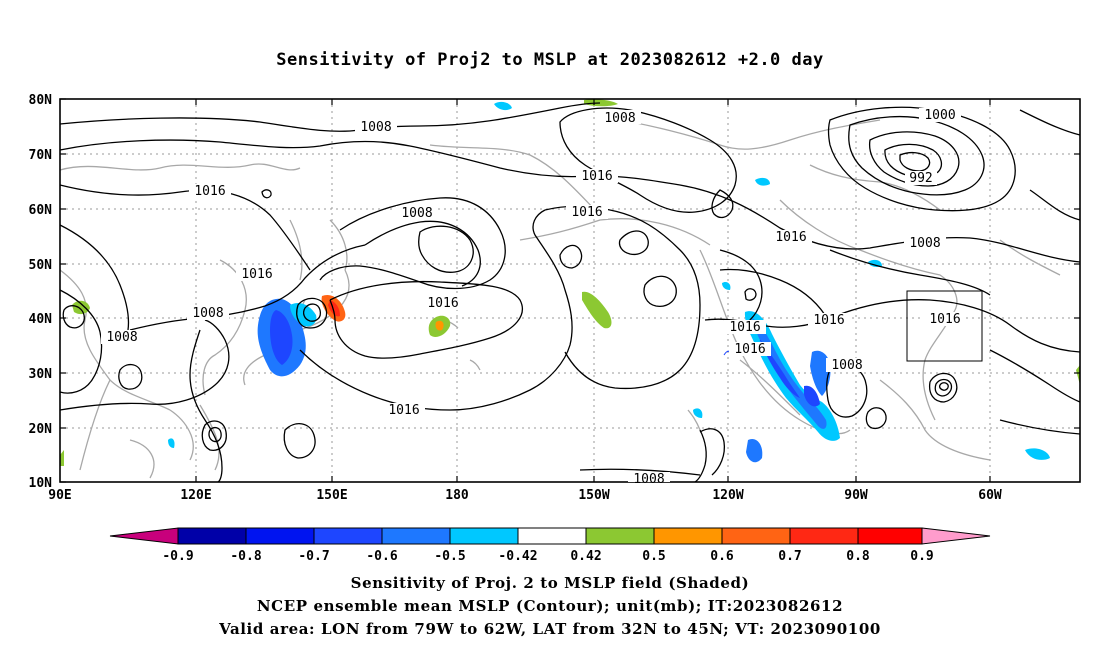 Image resolution: width=1100 pixels, height=650 pixels. Describe the element at coordinates (177, 556) in the screenshot. I see `colorbar-tick: -0.9` at that location.